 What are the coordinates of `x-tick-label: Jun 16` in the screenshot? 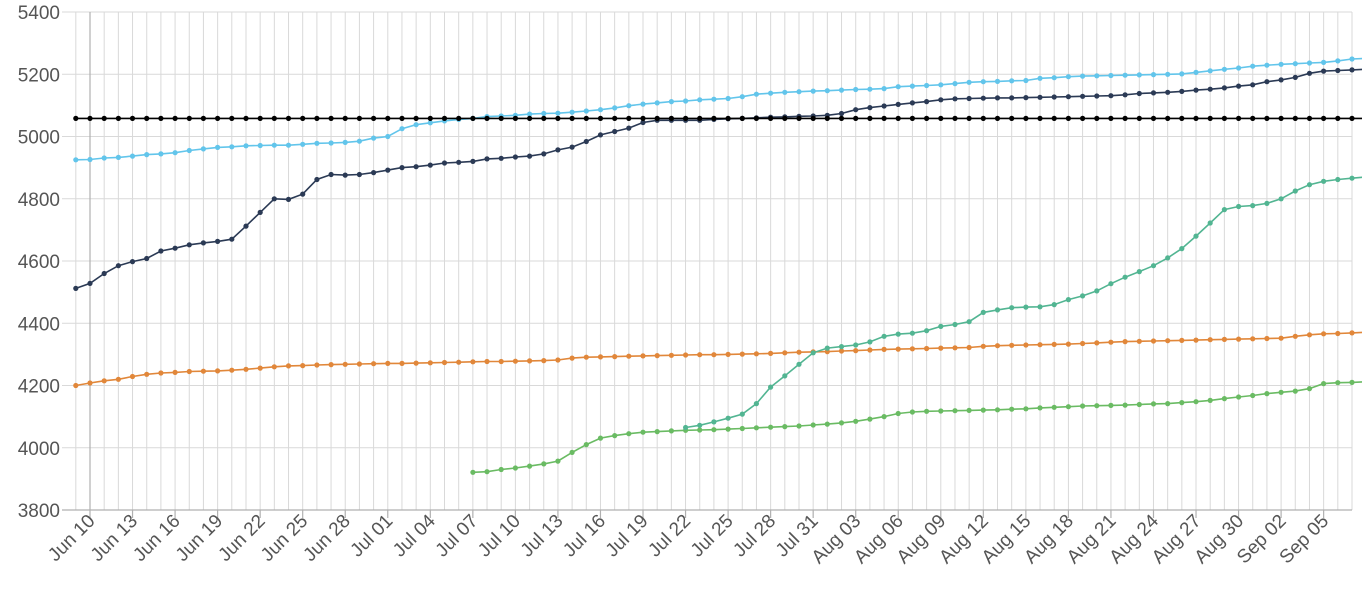 It's located at (156, 538).